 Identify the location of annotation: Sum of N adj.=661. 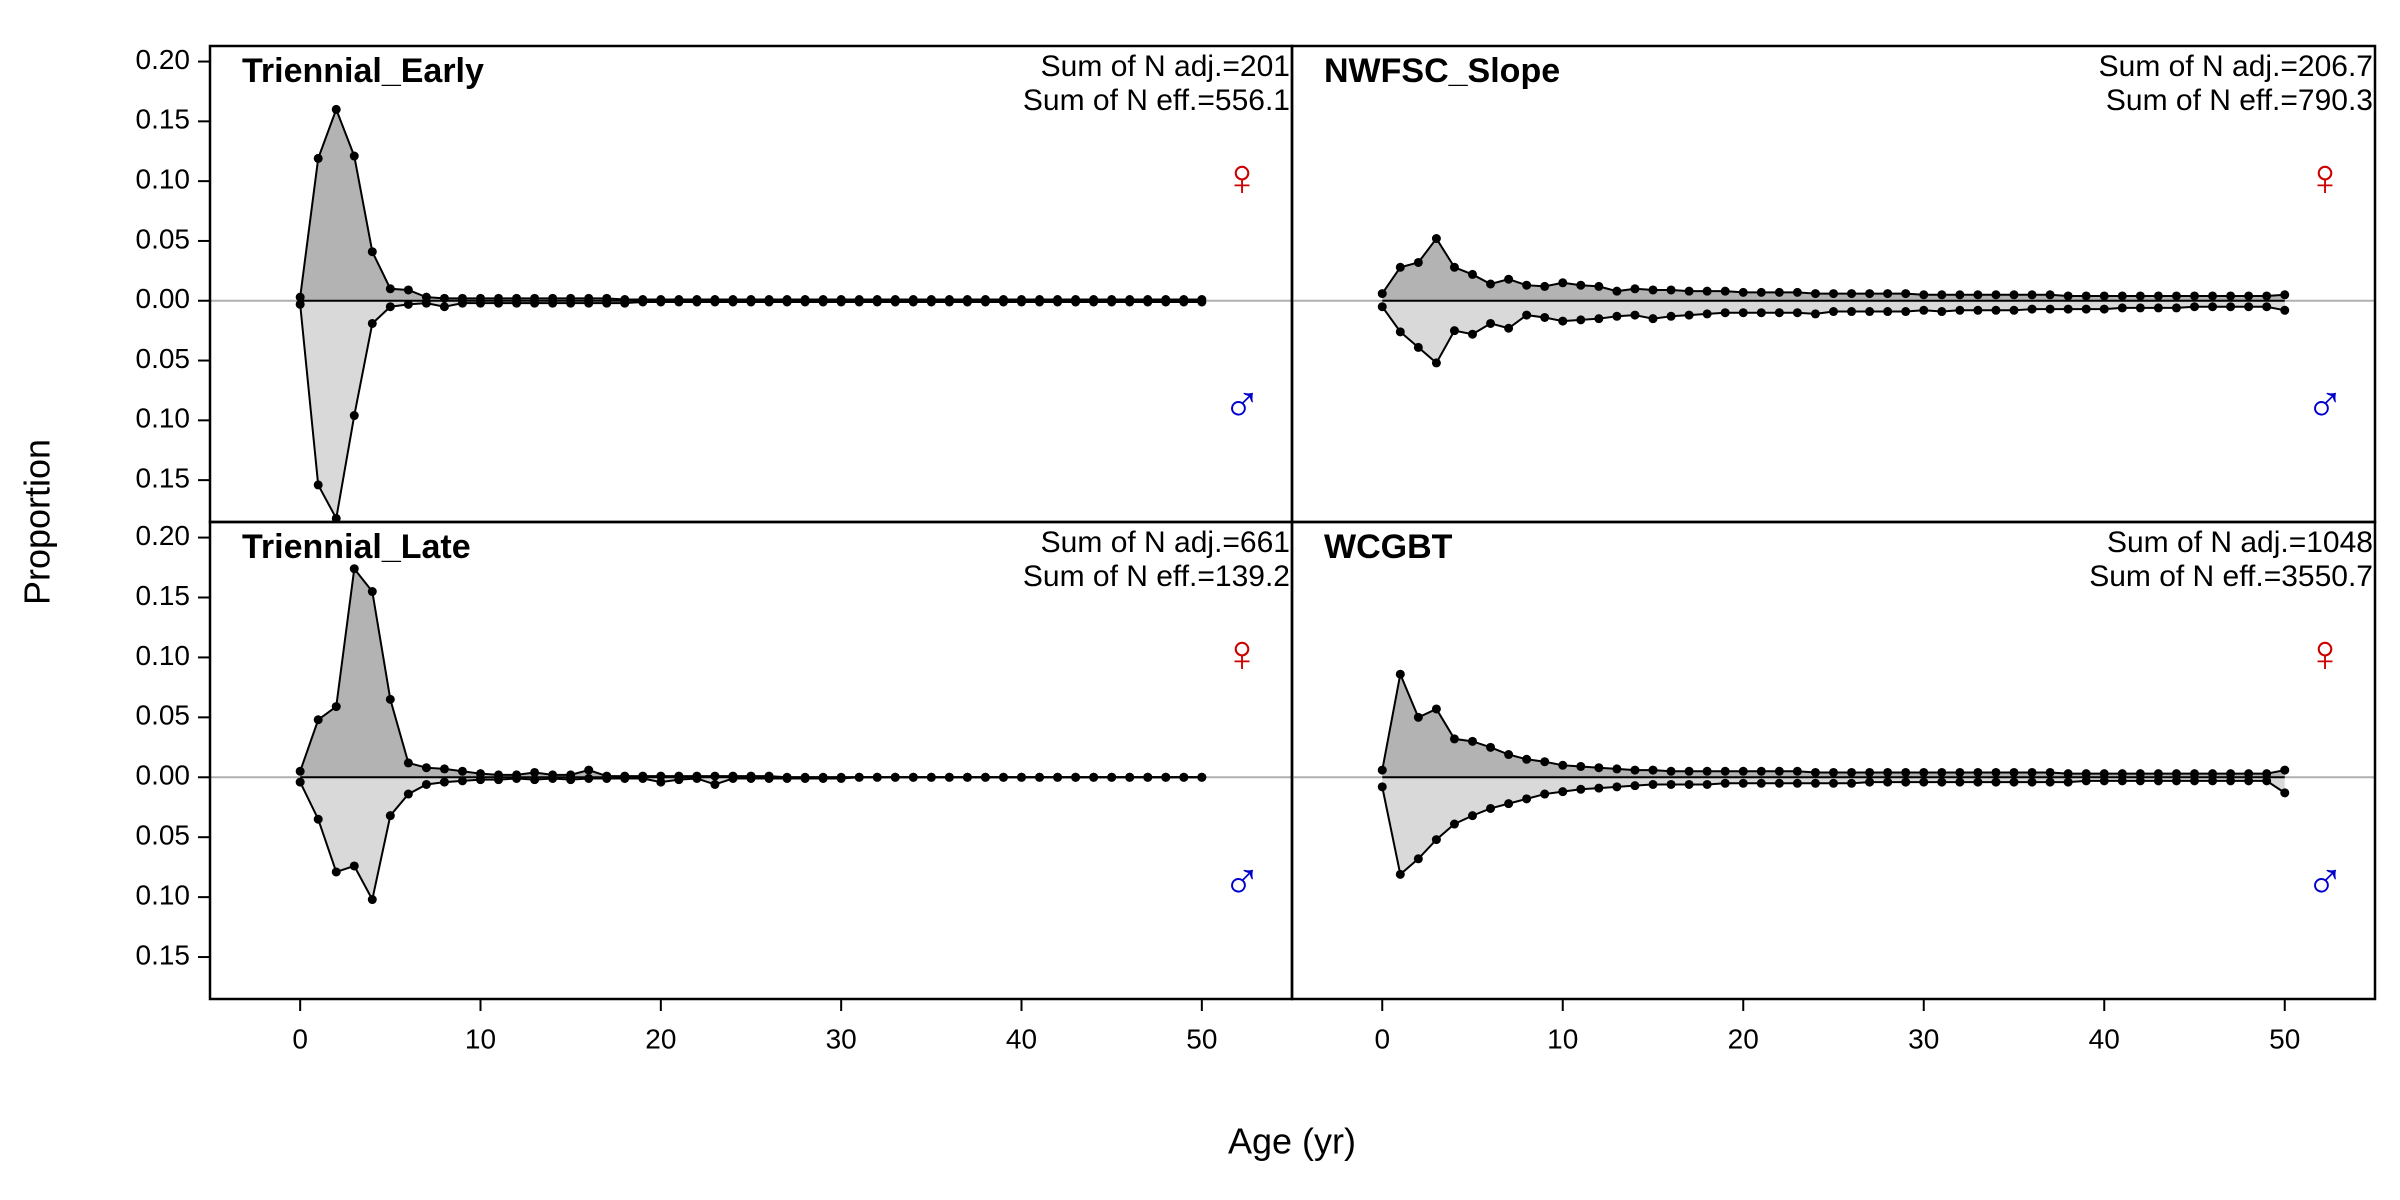
(1165, 542).